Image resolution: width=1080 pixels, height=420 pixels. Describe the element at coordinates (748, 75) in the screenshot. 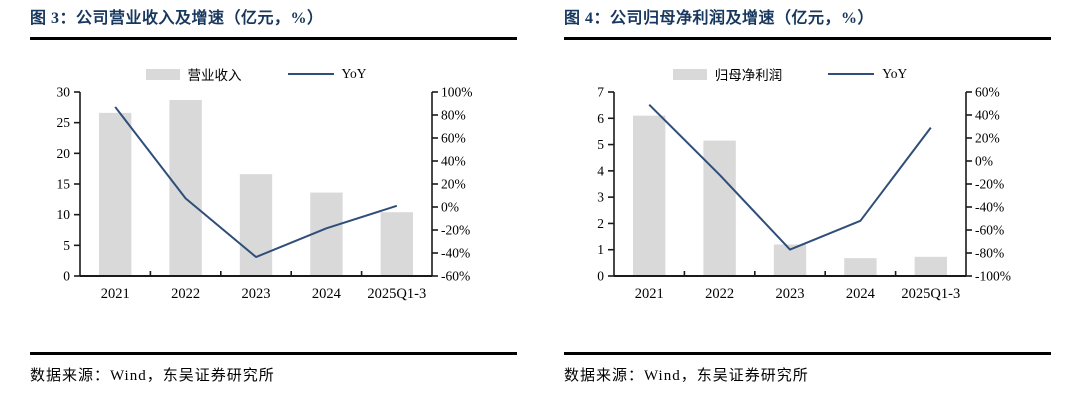

I see `bar-legend-label: 归母净利润` at that location.